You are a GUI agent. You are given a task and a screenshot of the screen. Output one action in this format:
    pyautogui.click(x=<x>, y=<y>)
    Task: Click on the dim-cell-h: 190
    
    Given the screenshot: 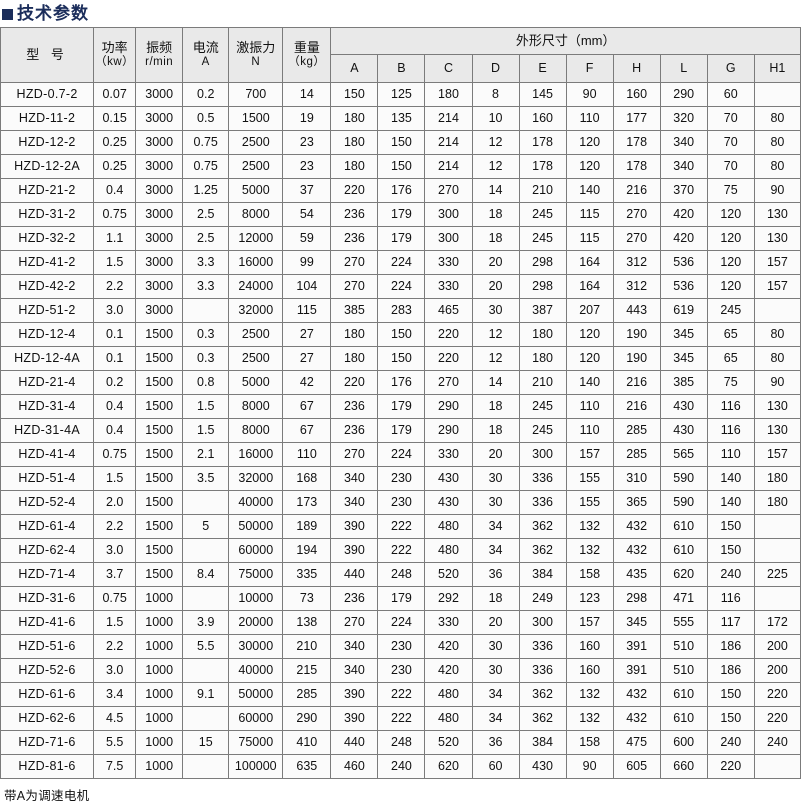 What is the action you would take?
    pyautogui.click(x=636, y=334)
    